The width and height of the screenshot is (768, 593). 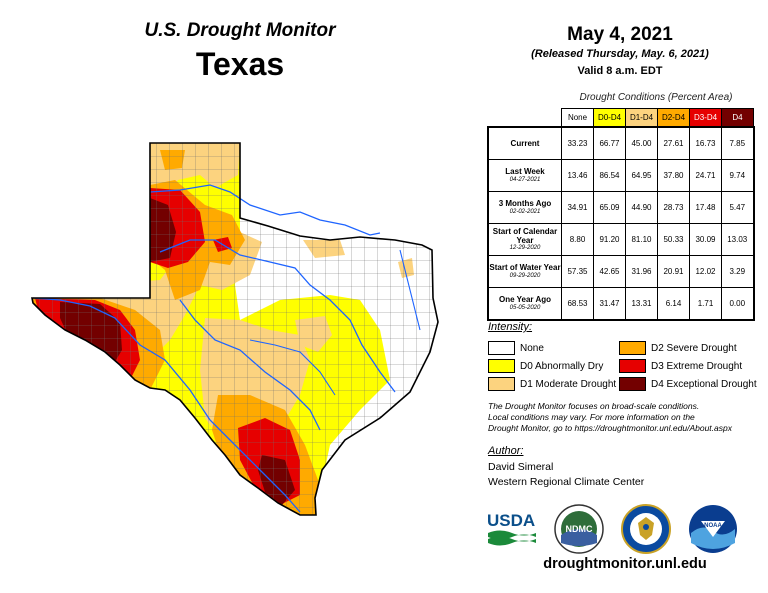 I want to click on legend-item-d4: D4 Exceptional Drought, so click(x=688, y=384).